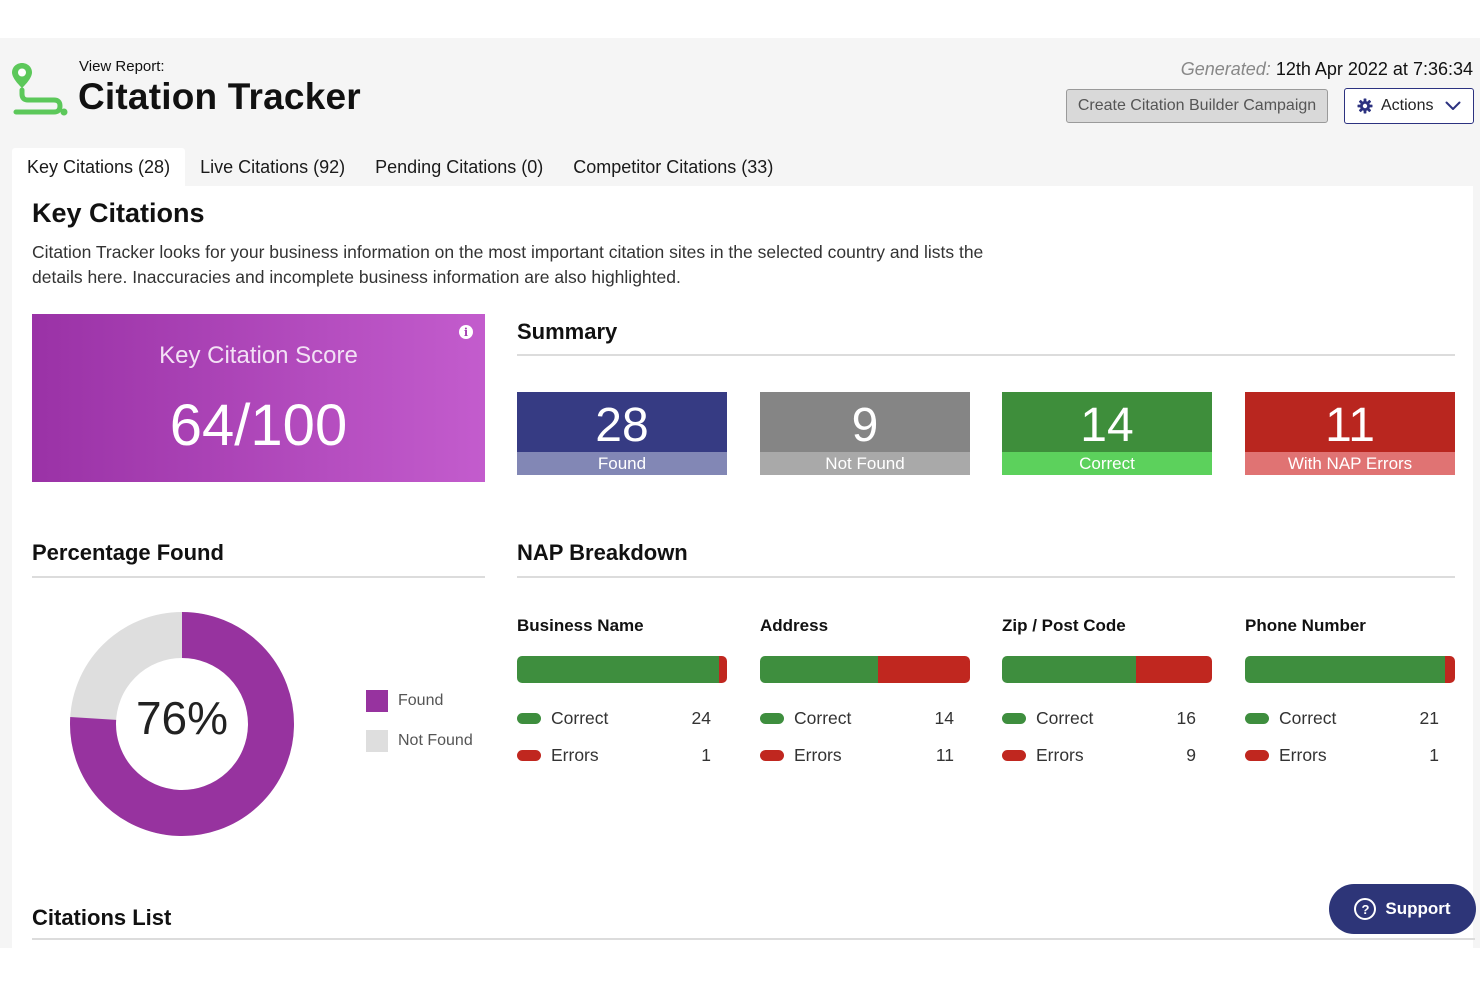 The image size is (1480, 987). I want to click on stat-label: Found, so click(622, 463).